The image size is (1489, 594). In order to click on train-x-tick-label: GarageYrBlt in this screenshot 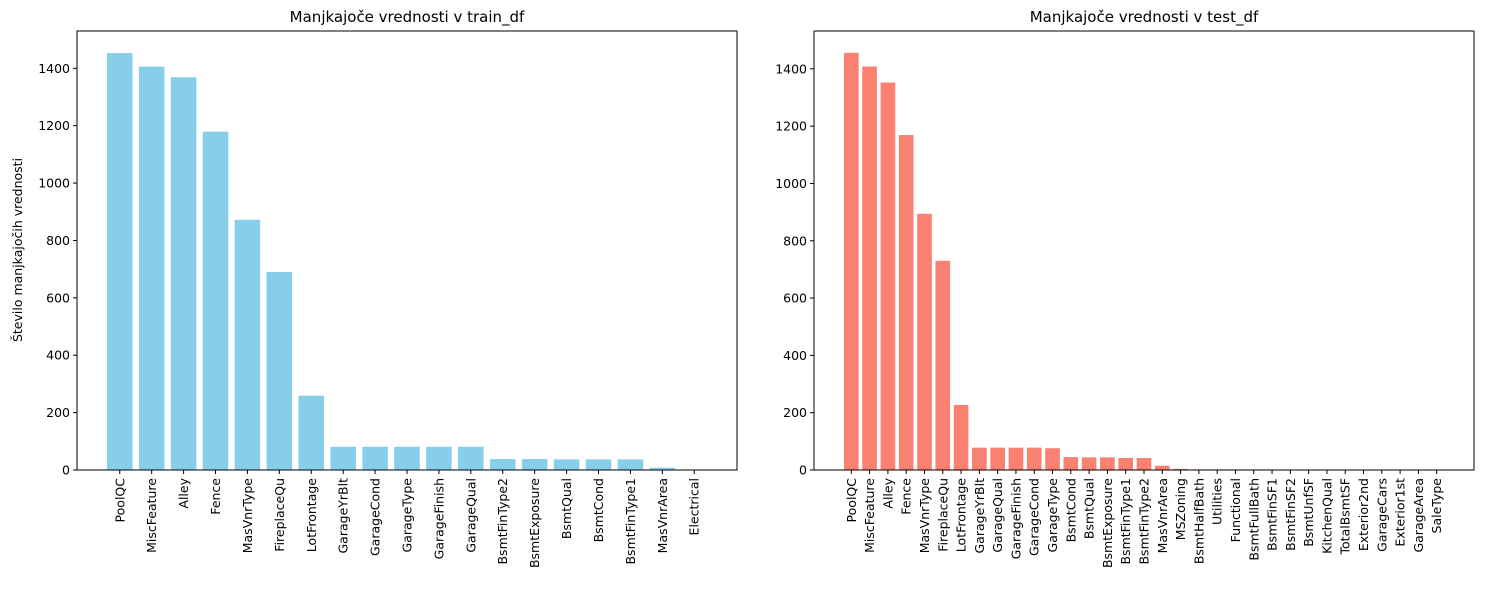, I will do `click(343, 516)`.